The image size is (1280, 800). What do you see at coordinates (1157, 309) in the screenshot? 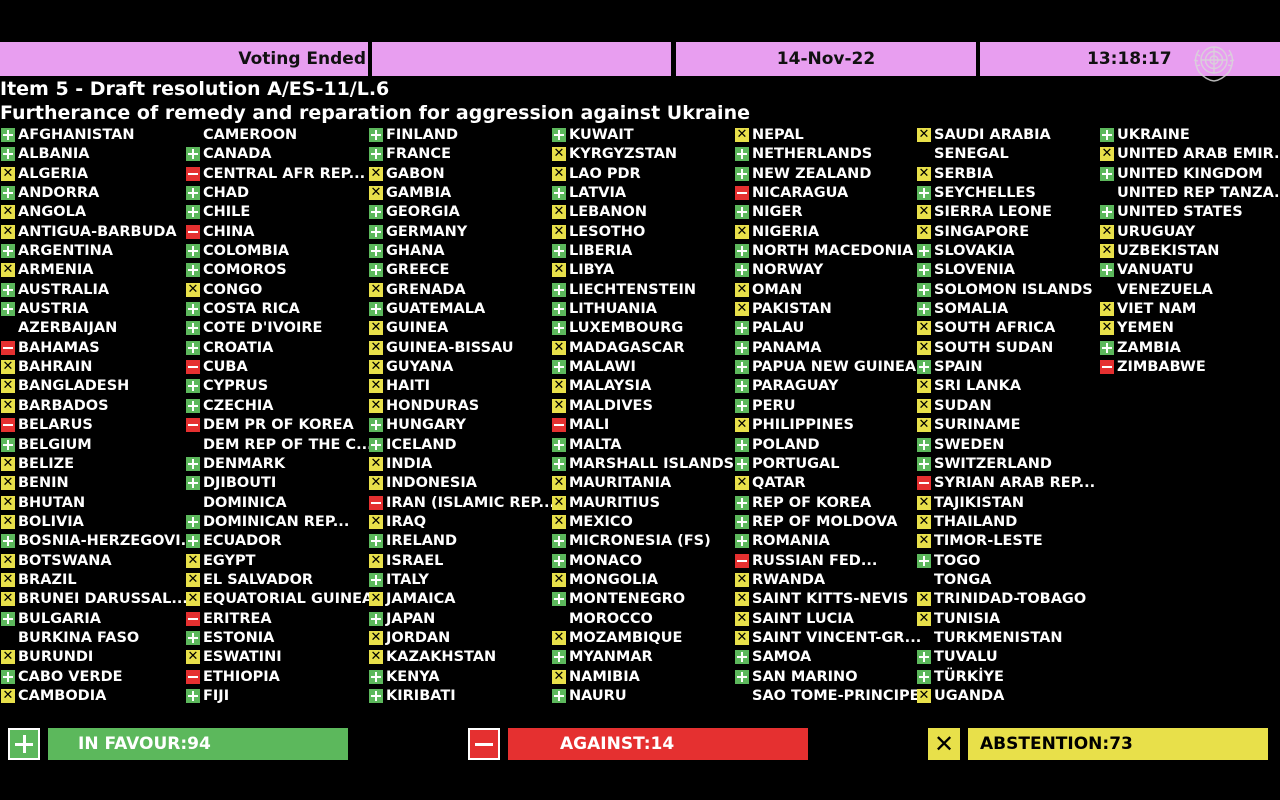
I see `country-name: VIET NAM` at bounding box center [1157, 309].